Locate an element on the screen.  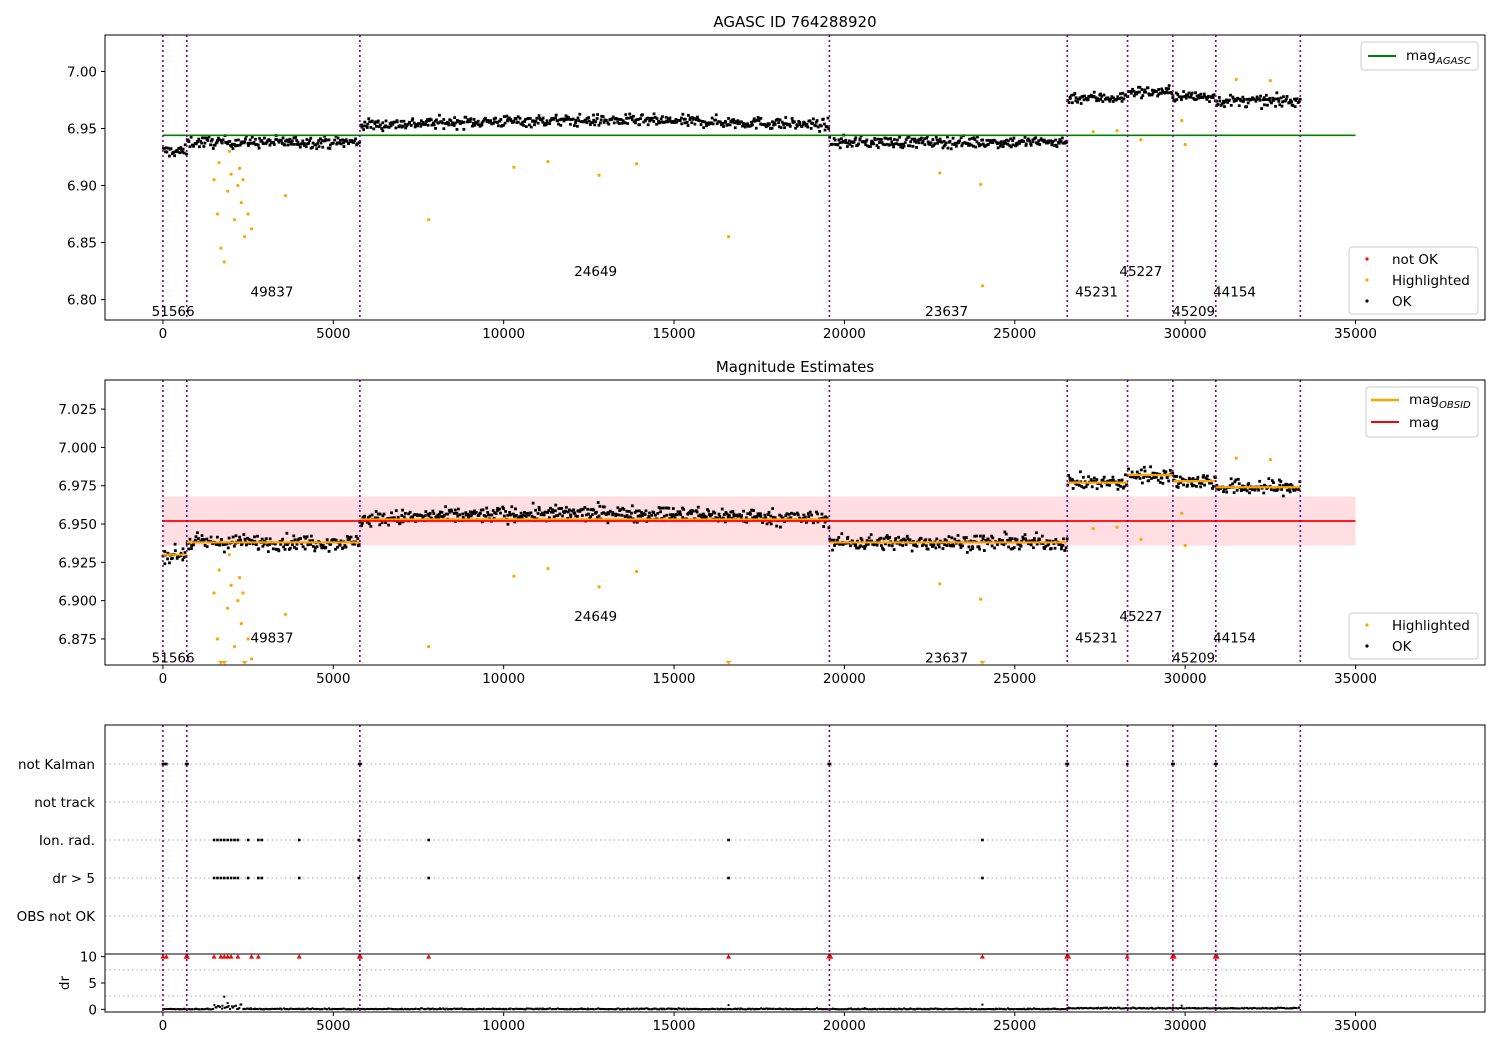
estimates-ytick-label: 7.025 is located at coordinates (77, 410).